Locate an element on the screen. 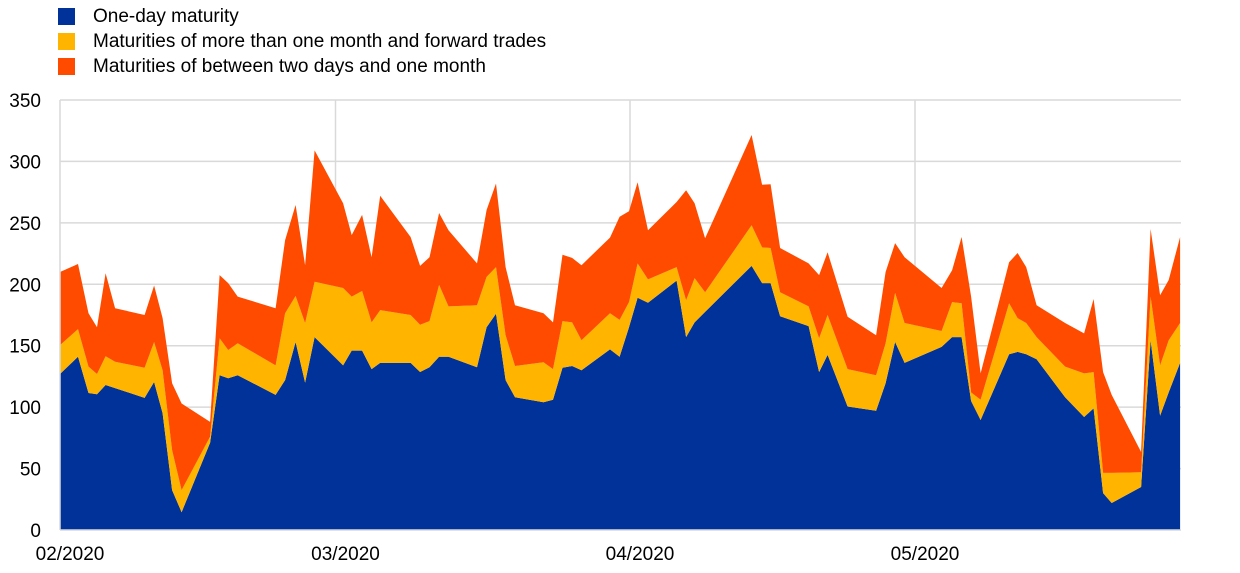  legend-swatch-one-day is located at coordinates (66, 16).